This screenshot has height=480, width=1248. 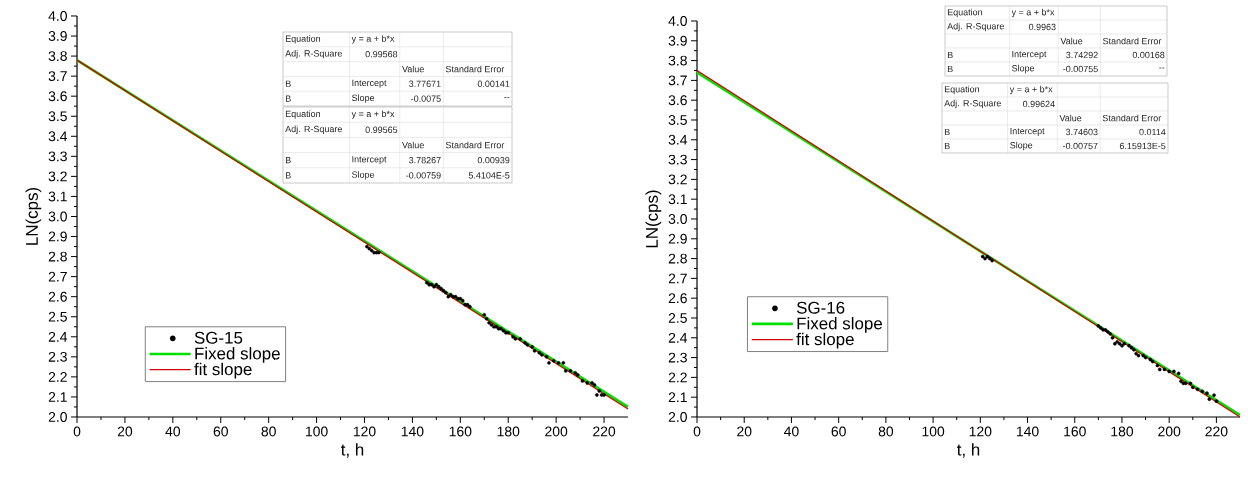 I want to click on y-tick-label: 2.9, so click(x=57, y=236).